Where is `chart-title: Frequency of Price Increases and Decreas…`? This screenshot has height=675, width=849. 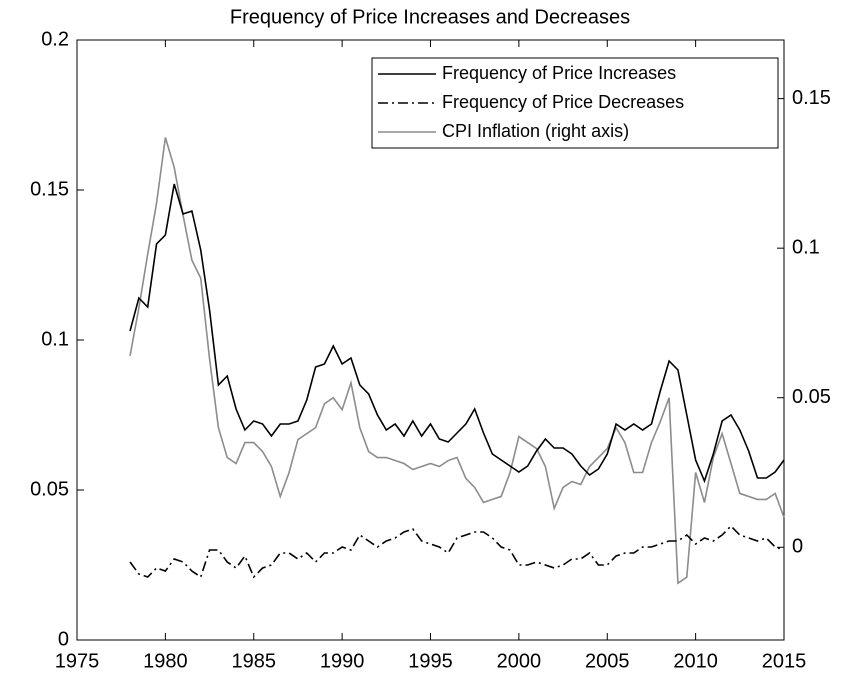 chart-title: Frequency of Price Increases and Decreas… is located at coordinates (430, 17).